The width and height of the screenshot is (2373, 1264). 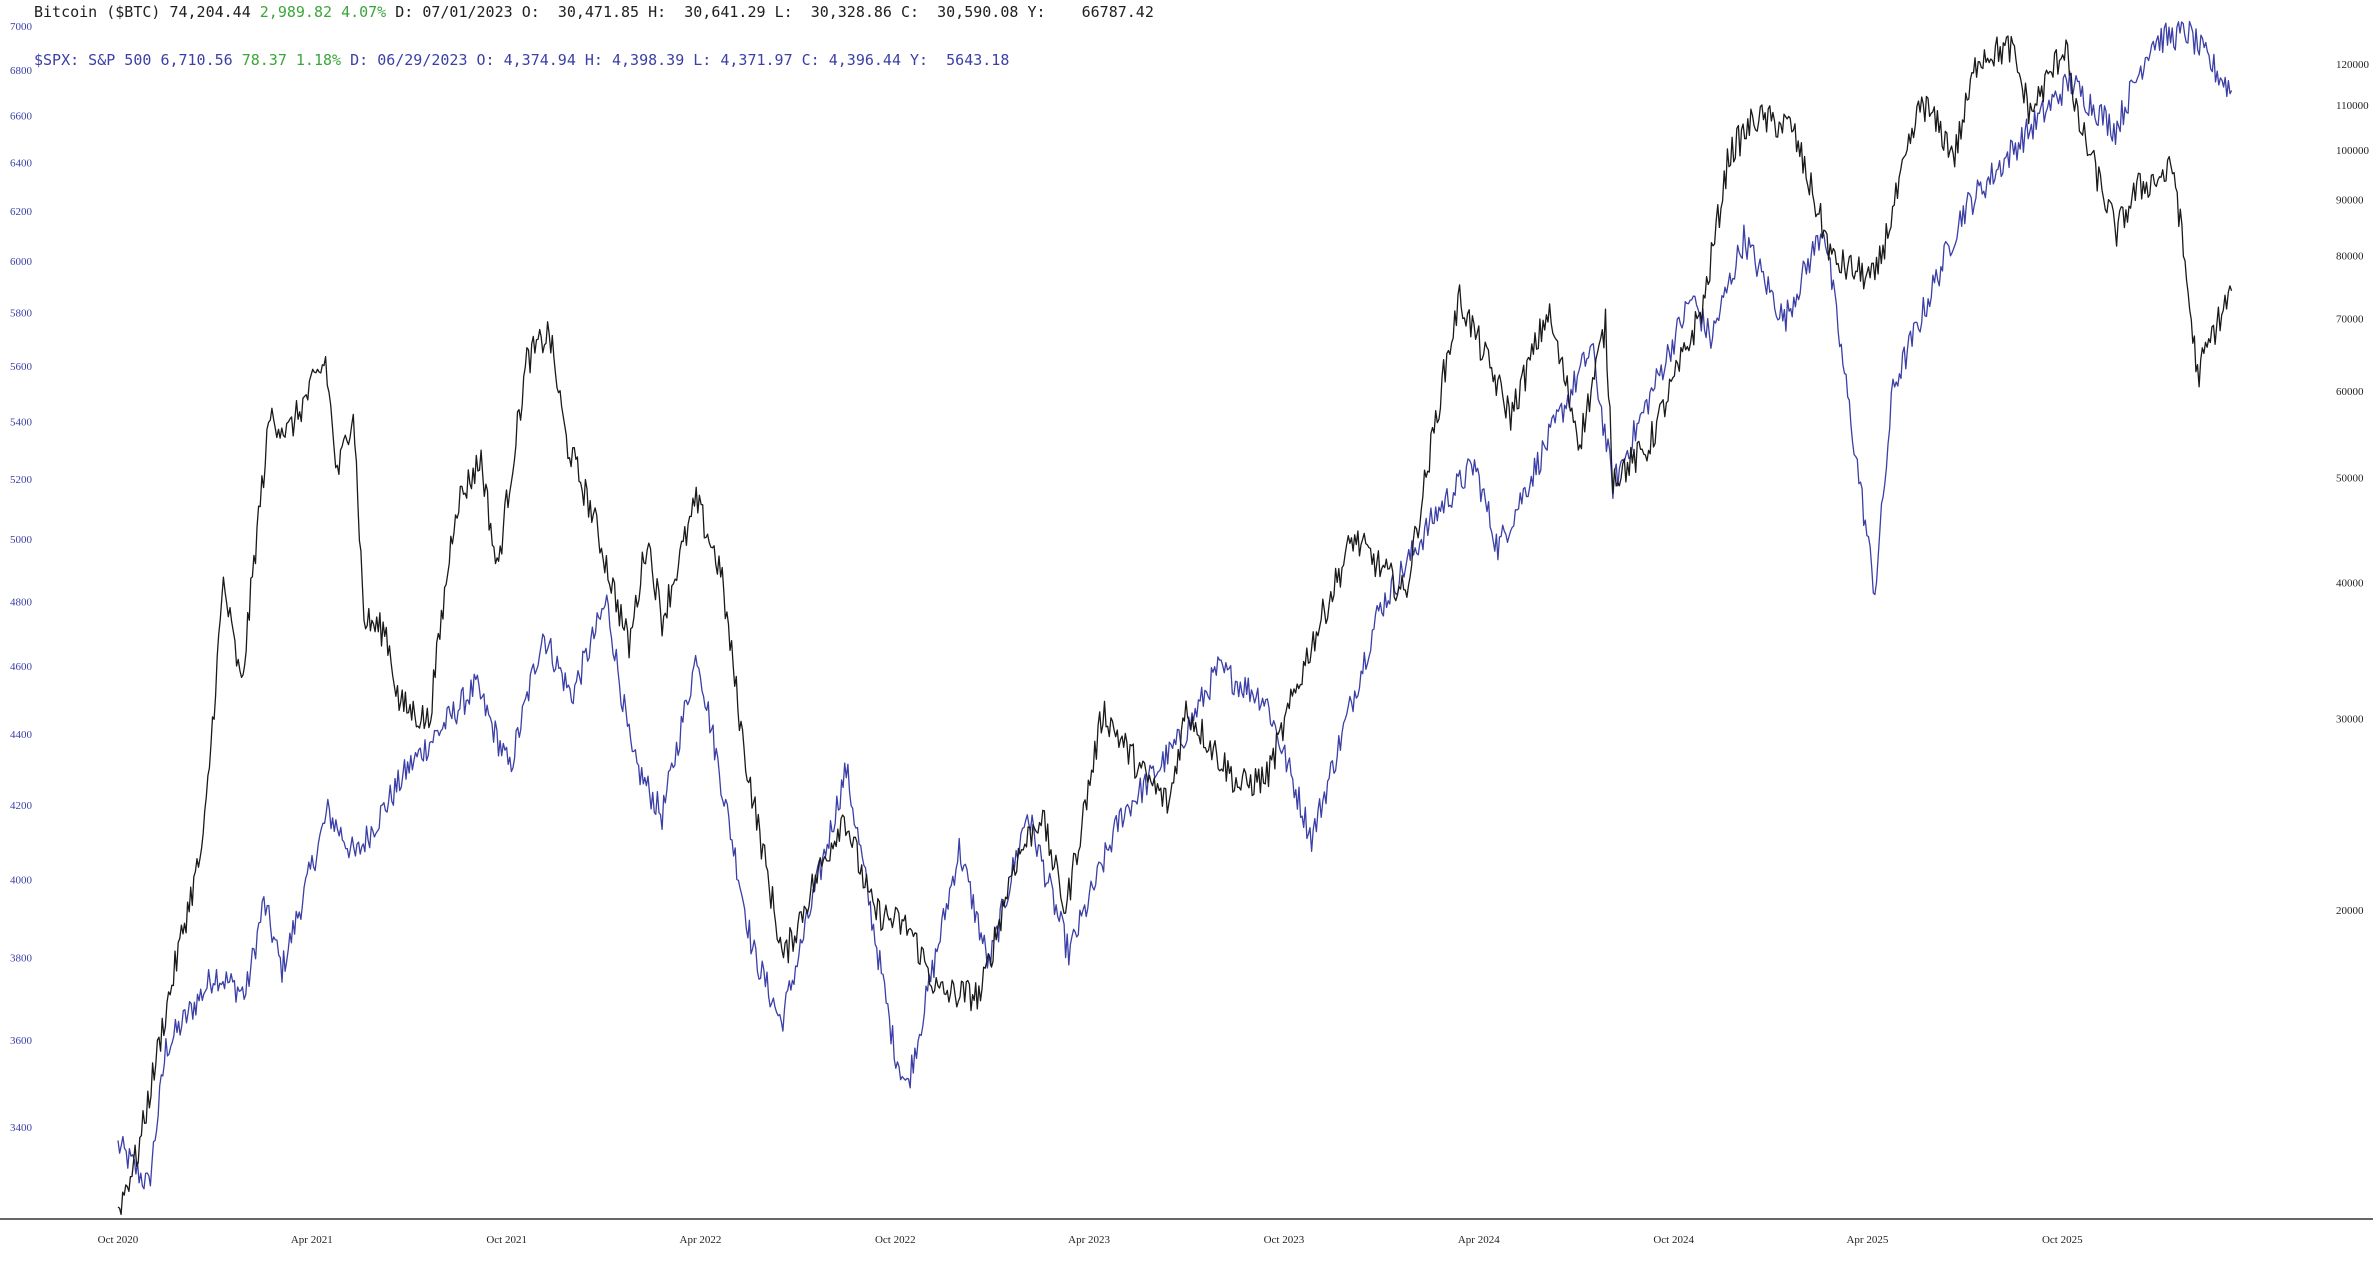 I want to click on right-axis-tick-label: 30000, so click(x=2350, y=720).